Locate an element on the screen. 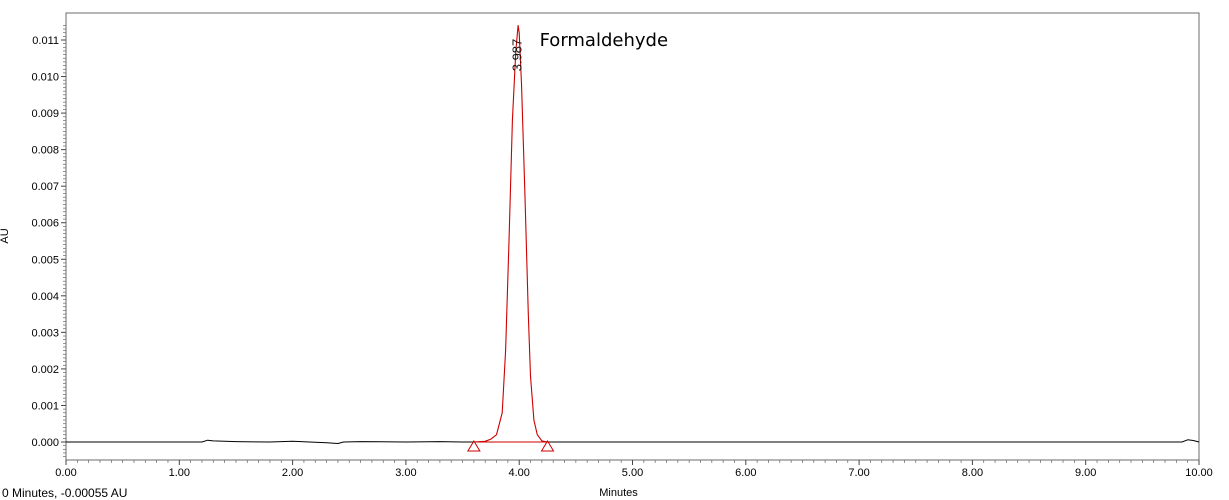 The width and height of the screenshot is (1229, 500). x-tick-label: 9.00 is located at coordinates (1085, 473).